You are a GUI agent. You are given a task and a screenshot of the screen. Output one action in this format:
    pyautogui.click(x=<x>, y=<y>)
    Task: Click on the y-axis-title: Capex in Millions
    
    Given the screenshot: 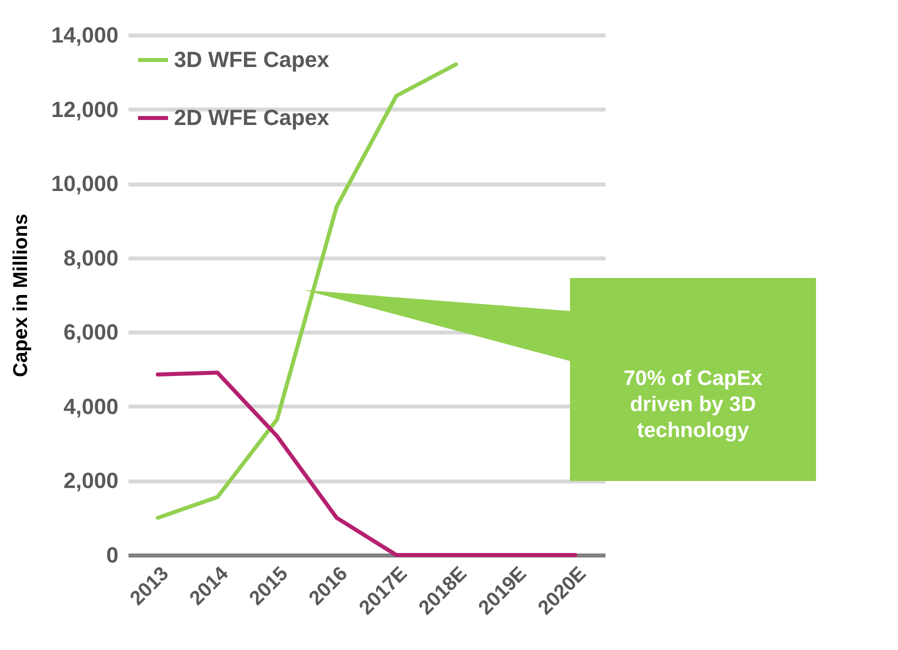 What is the action you would take?
    pyautogui.click(x=21, y=296)
    